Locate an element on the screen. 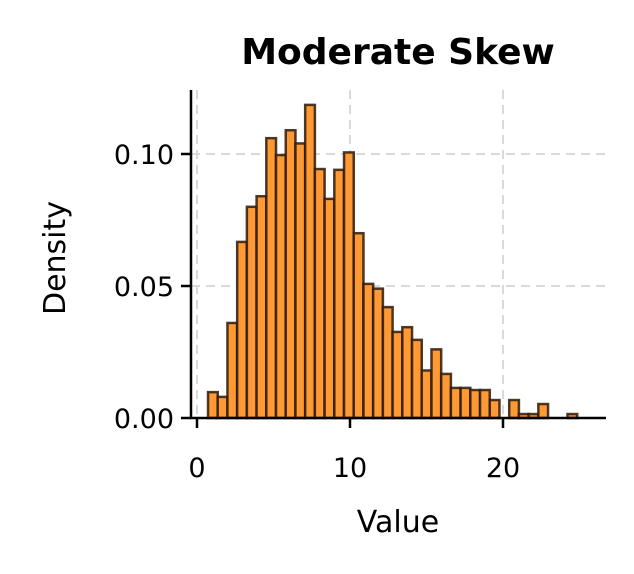 This screenshot has width=634, height=574. y-axis-label: Density is located at coordinates (55, 258).